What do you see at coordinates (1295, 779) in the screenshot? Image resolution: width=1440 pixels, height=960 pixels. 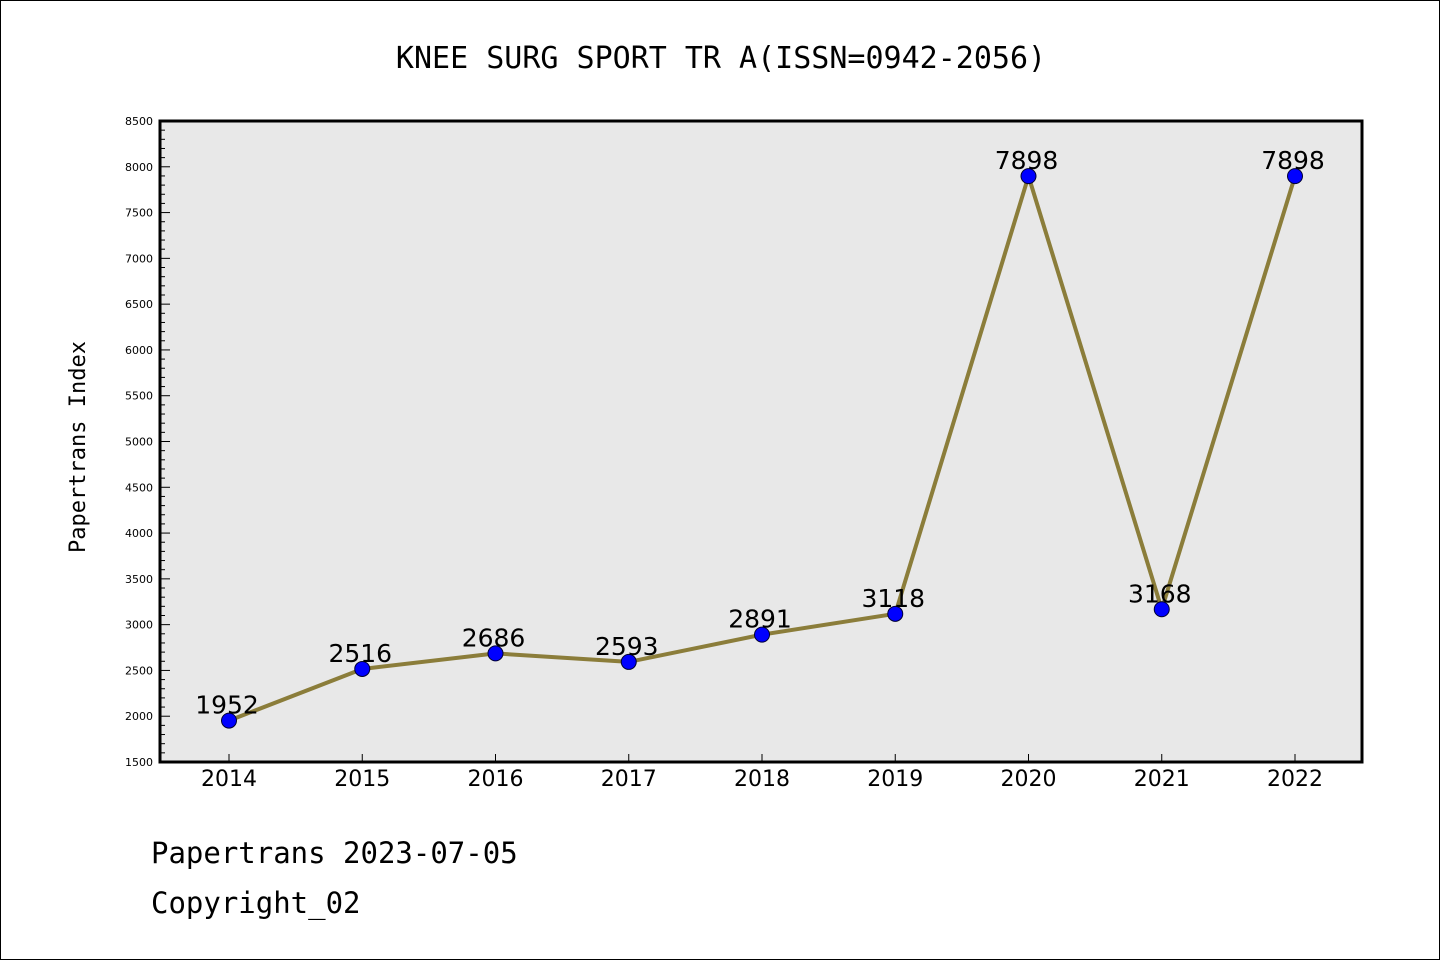 I see `x-tick-label: 2022` at bounding box center [1295, 779].